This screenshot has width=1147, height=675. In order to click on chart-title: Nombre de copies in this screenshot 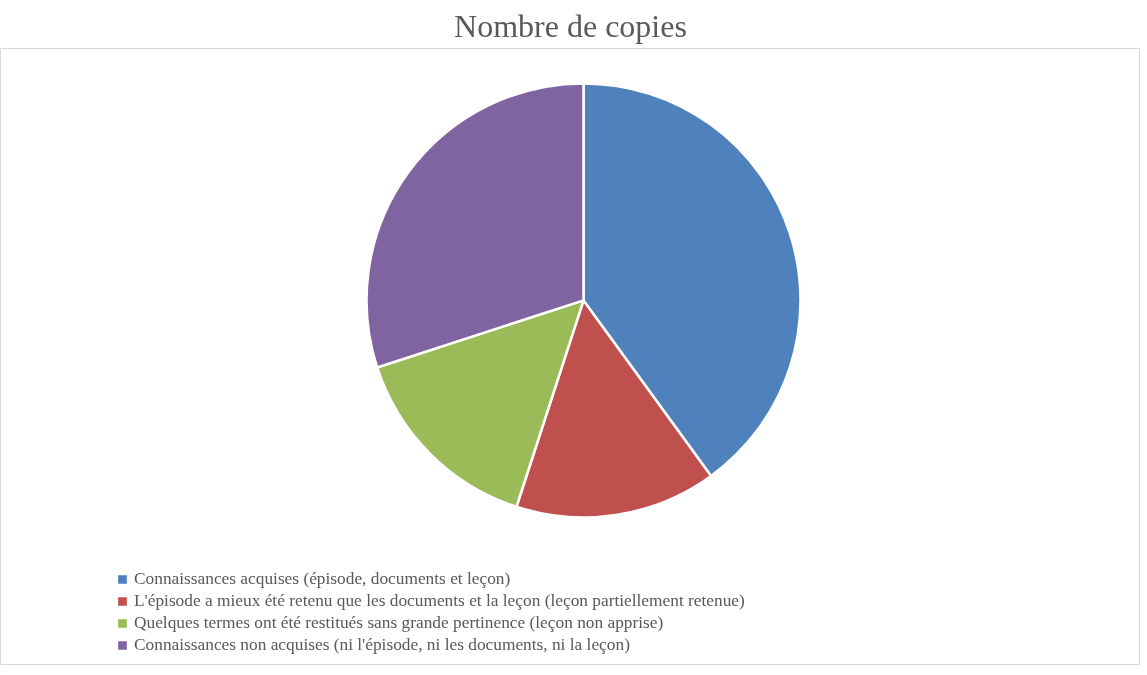, I will do `click(570, 25)`.